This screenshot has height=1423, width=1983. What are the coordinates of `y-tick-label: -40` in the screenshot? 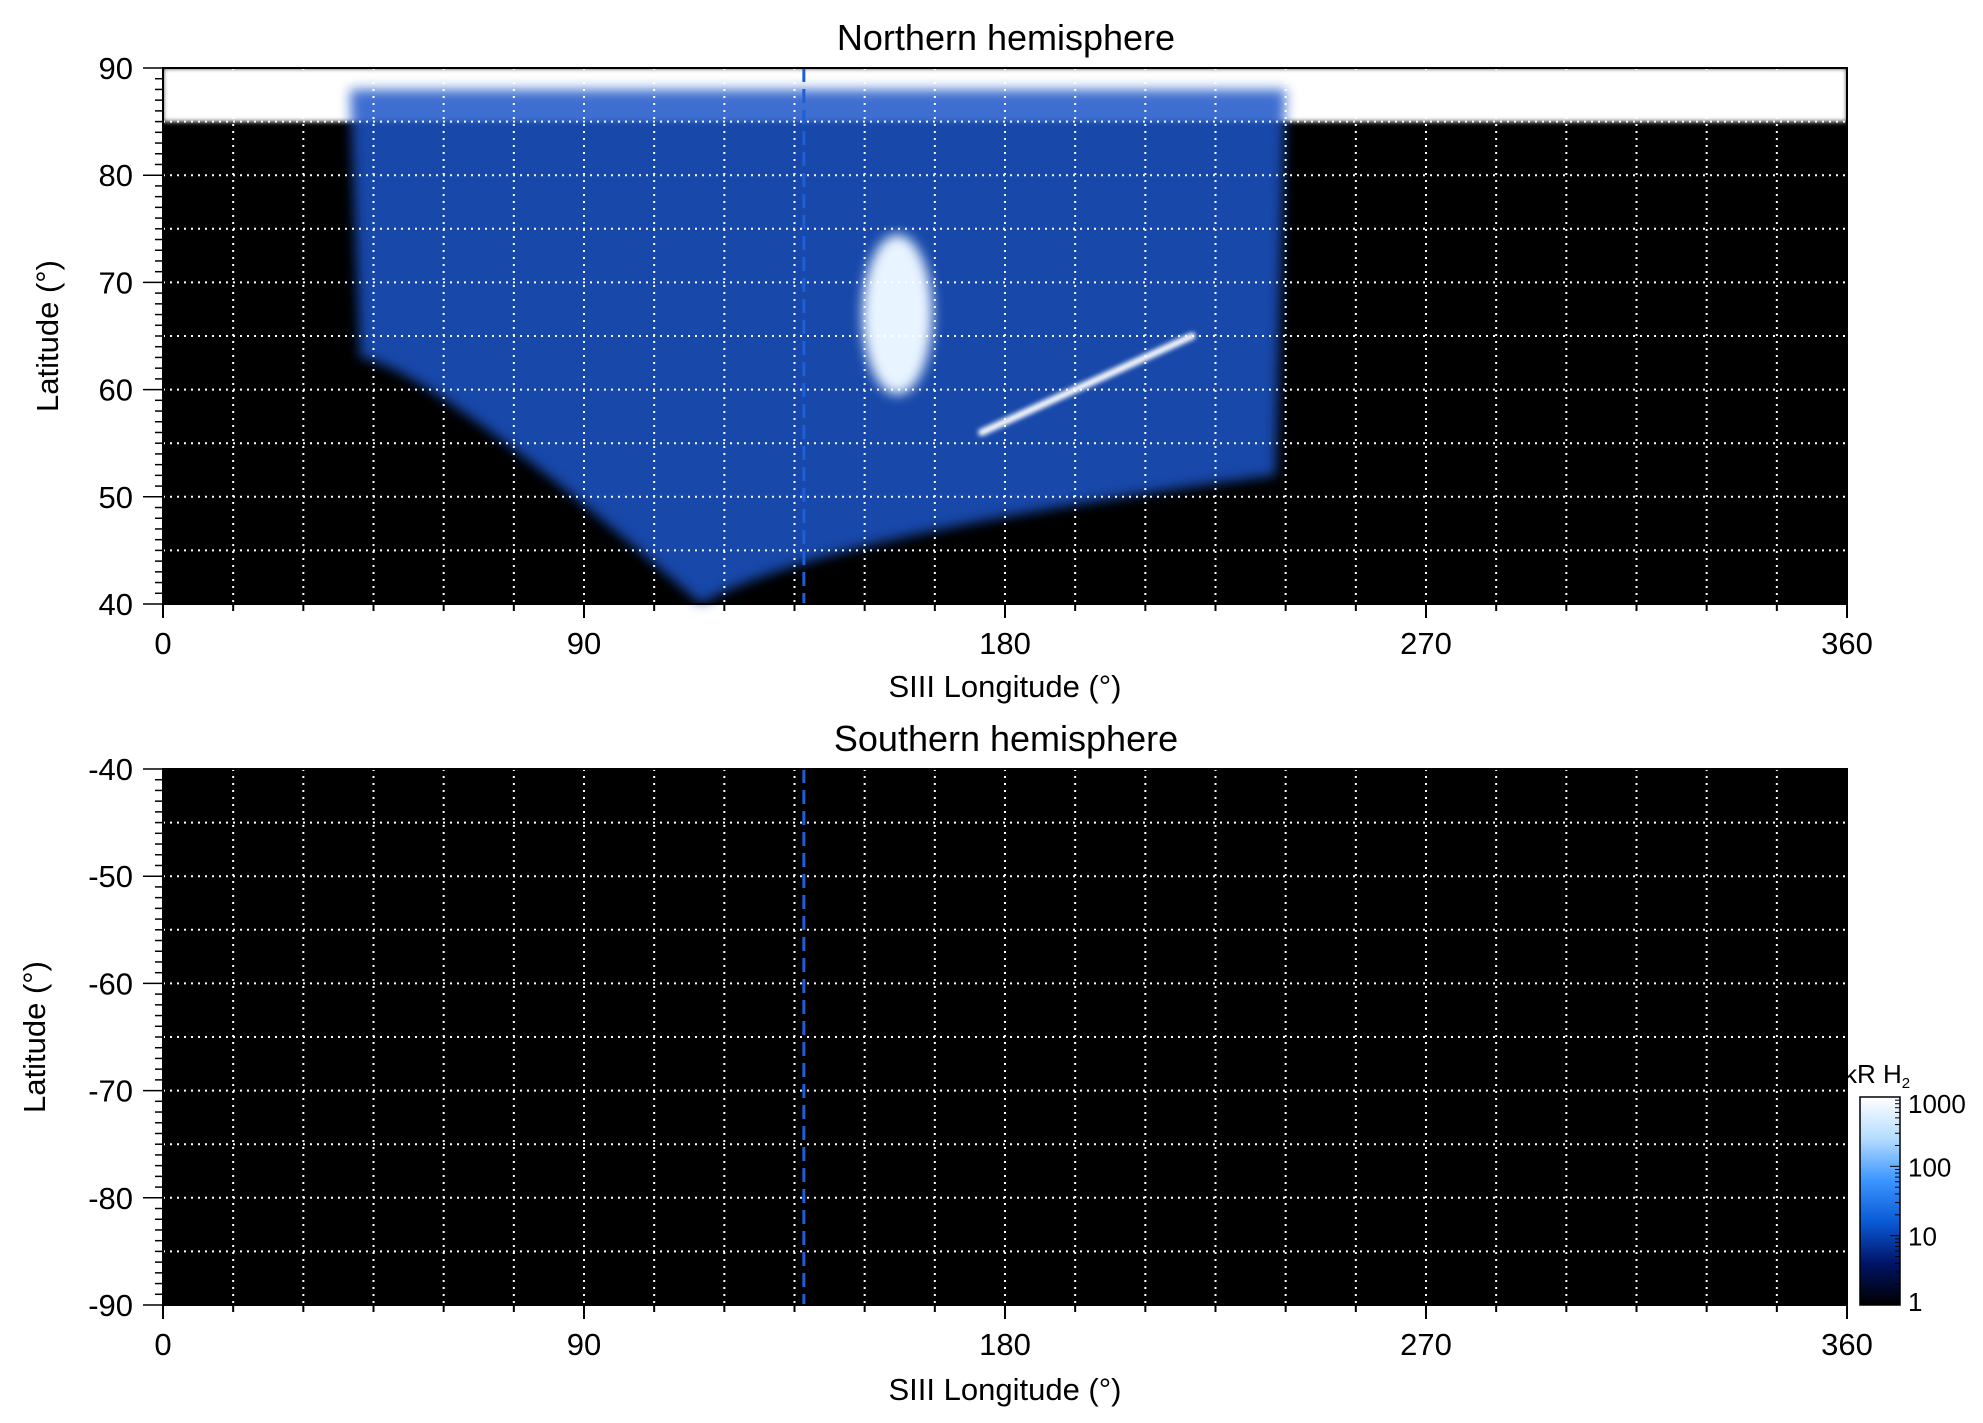 It's located at (110, 769).